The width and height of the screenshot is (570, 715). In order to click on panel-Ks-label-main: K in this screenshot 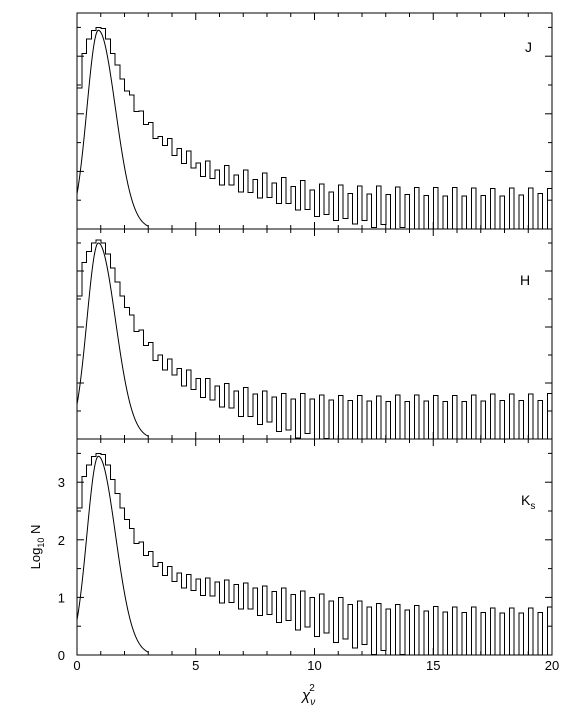, I will do `click(526, 500)`.